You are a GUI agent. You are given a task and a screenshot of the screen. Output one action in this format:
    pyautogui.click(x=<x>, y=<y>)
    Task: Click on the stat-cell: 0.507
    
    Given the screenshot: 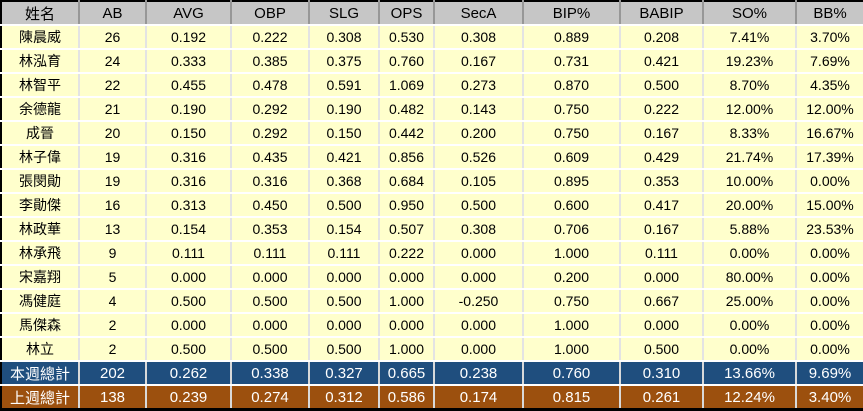 What is the action you would take?
    pyautogui.click(x=407, y=229)
    